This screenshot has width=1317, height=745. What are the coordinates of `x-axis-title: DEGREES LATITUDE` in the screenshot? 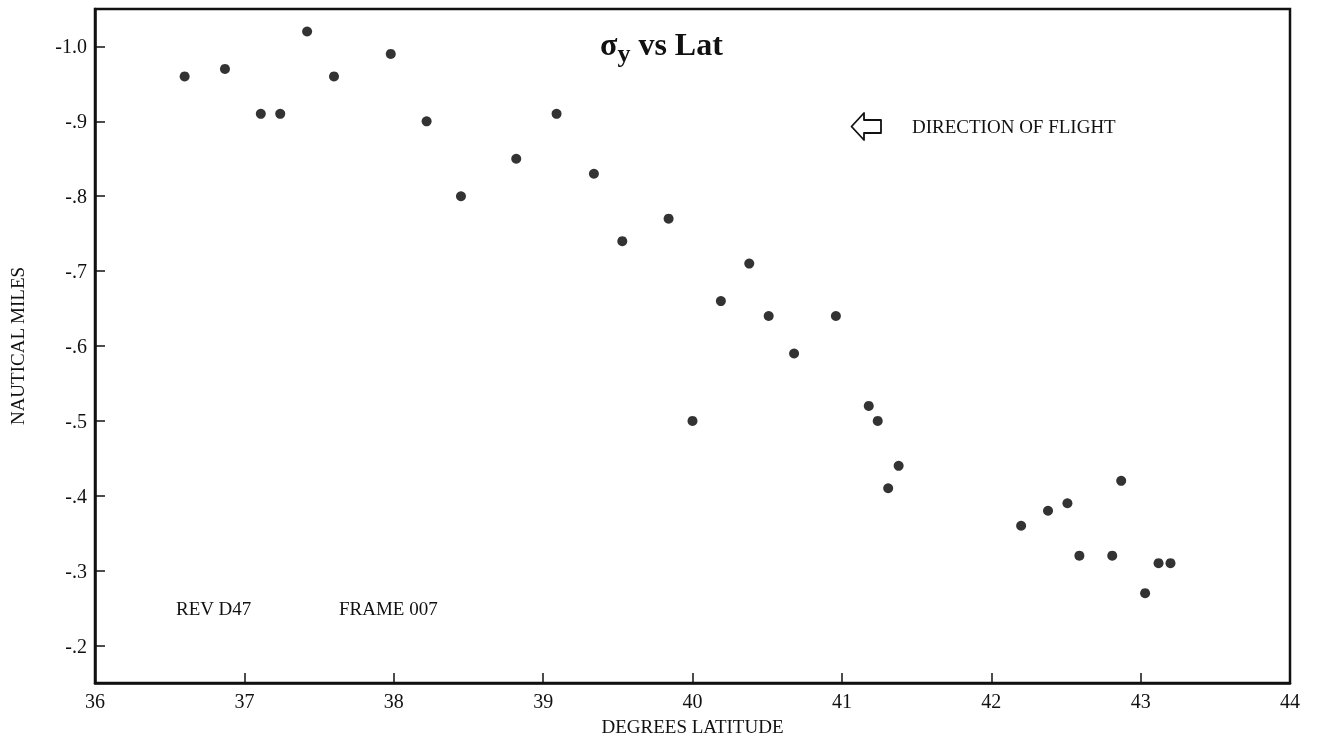 It's located at (692, 726).